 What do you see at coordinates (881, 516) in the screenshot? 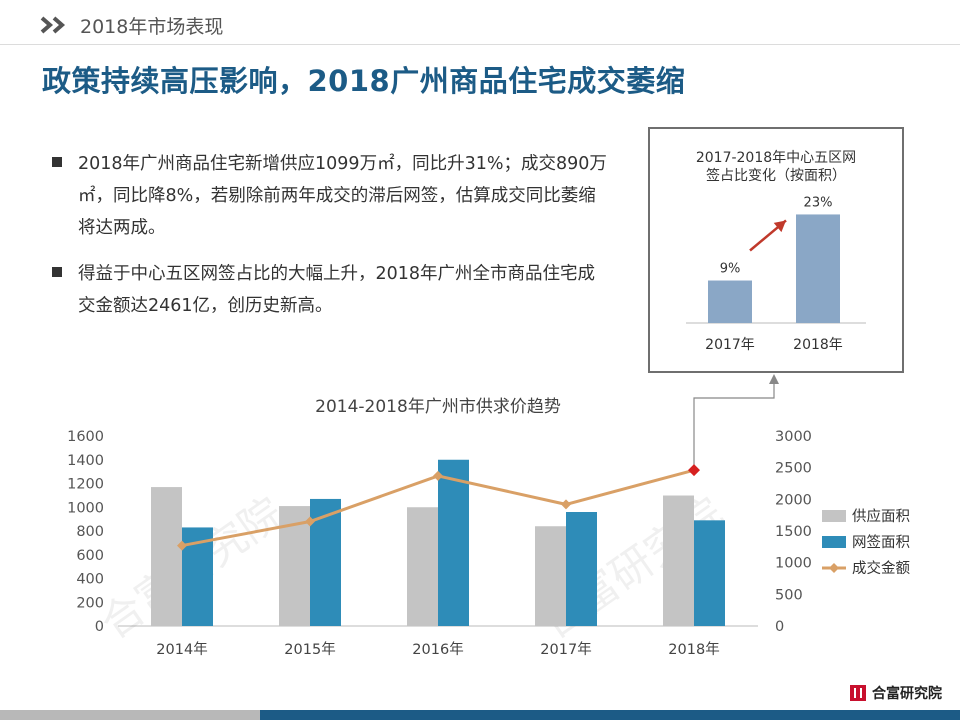
I see `legend-label: 供应面积` at bounding box center [881, 516].